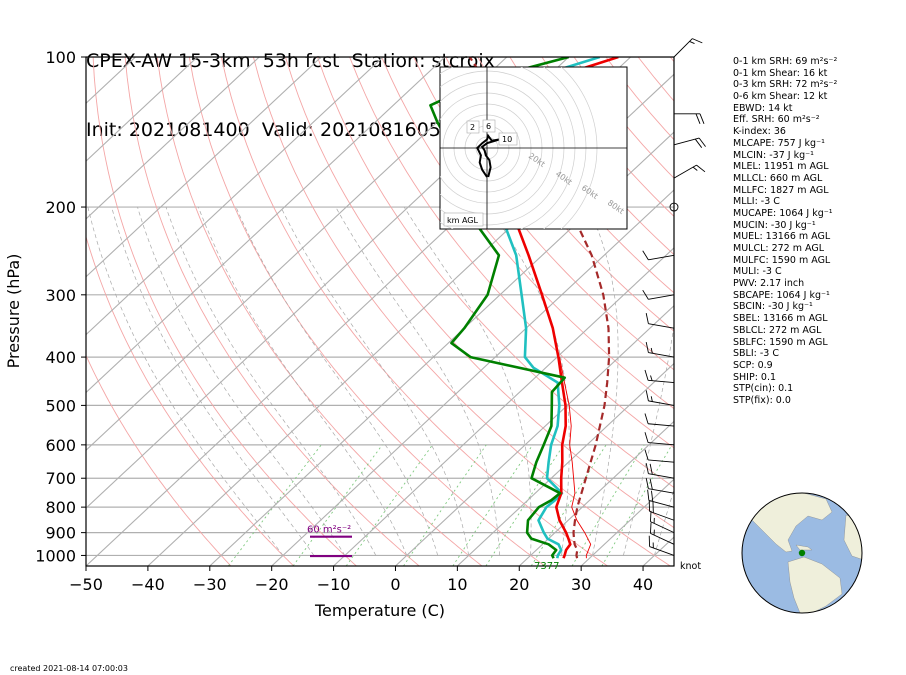 This screenshot has height=675, width=906. Describe the element at coordinates (575, 458) in the screenshot. I see `virtual-temperature-line` at that location.